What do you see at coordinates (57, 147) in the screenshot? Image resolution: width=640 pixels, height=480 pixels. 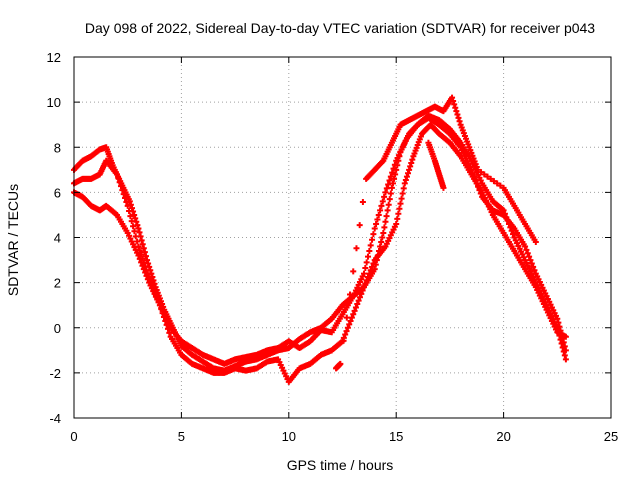 I see `y-tick-label: 8` at bounding box center [57, 147].